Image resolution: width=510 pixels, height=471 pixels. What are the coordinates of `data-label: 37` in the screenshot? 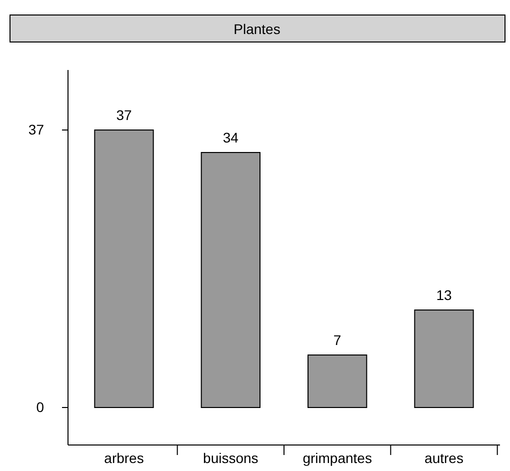 It's located at (124, 115).